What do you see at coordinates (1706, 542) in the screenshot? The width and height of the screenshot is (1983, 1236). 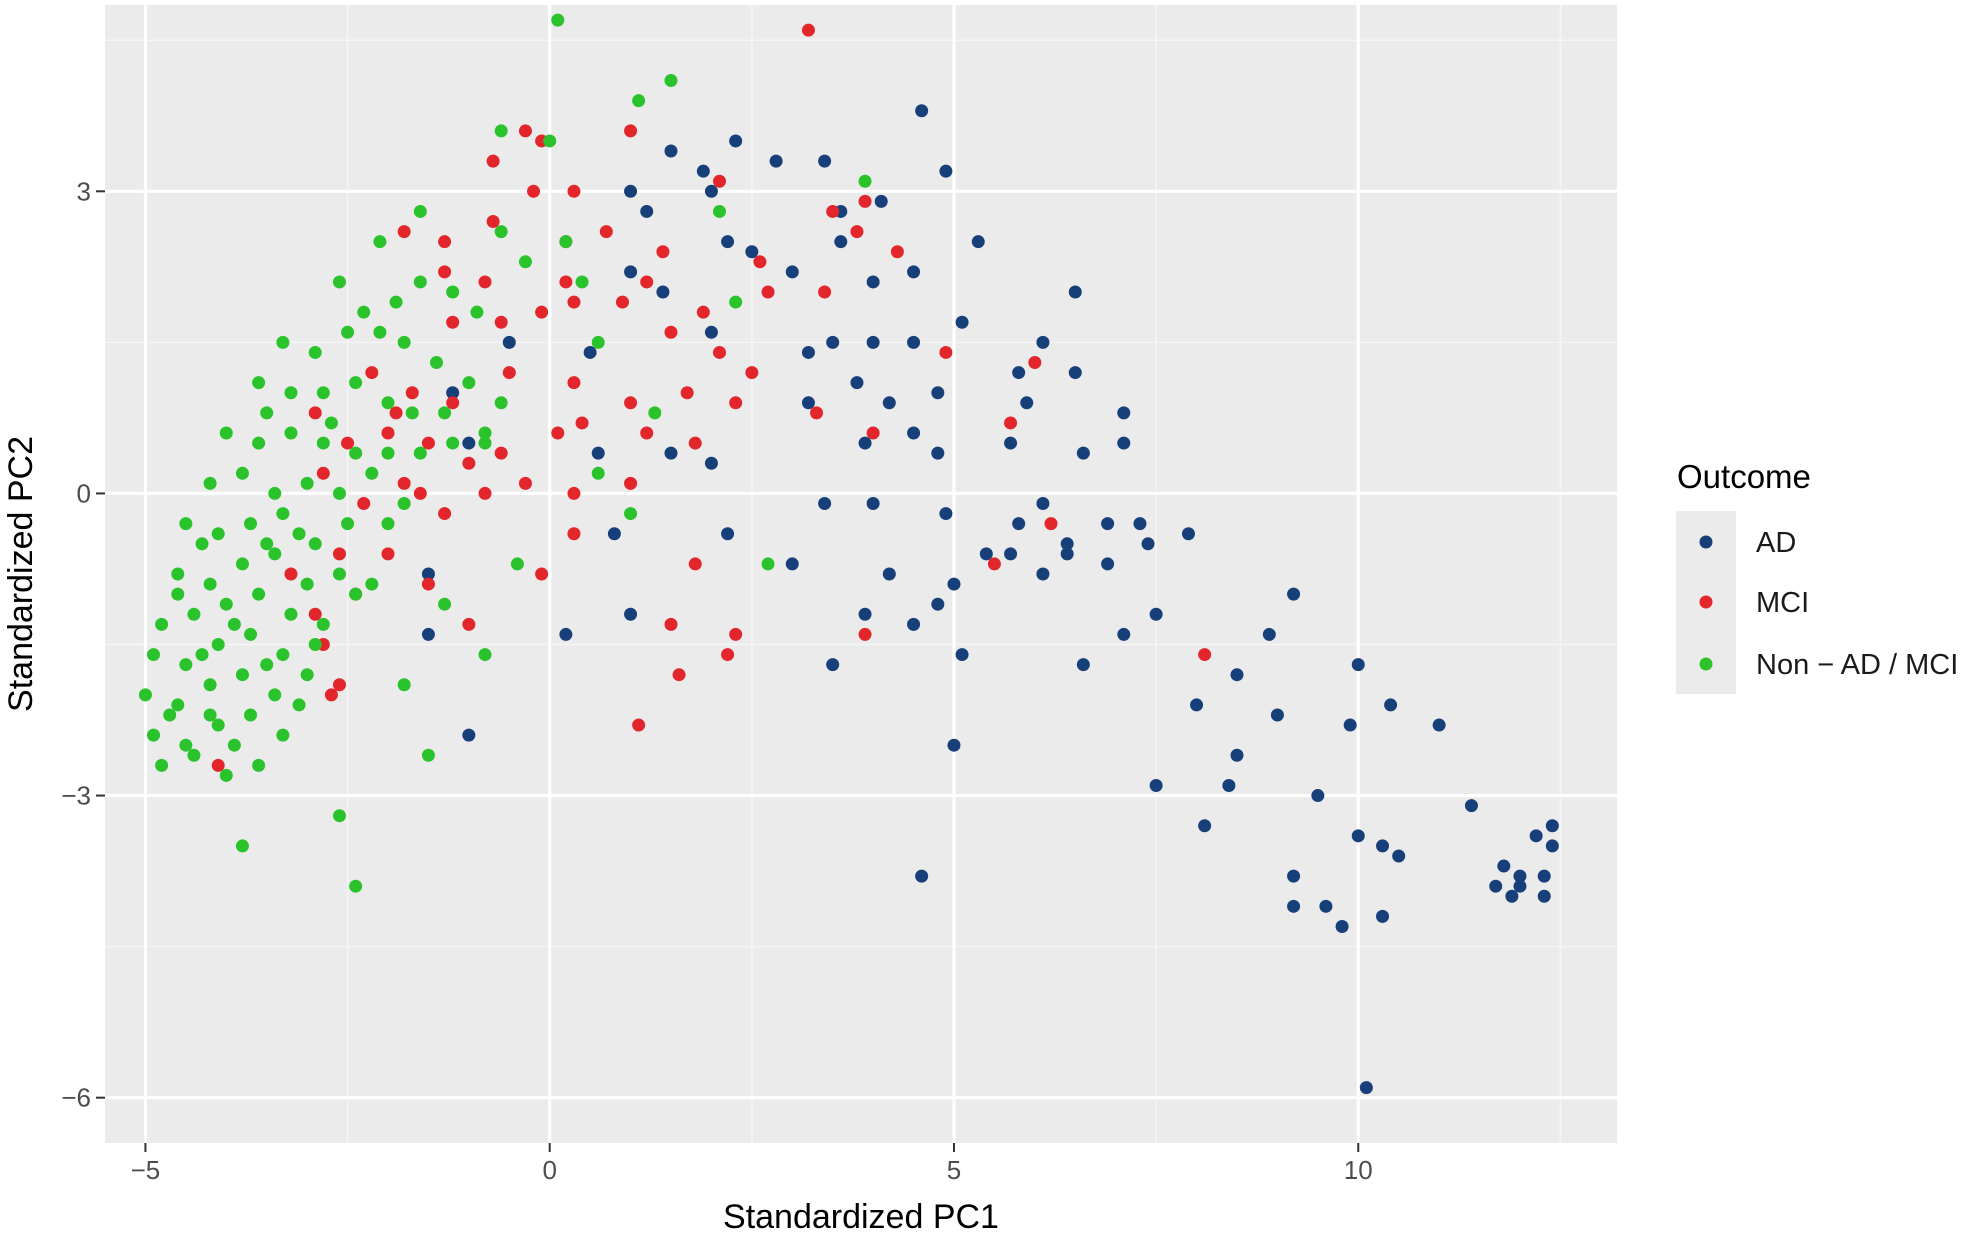 I see `legend-key-ad` at bounding box center [1706, 542].